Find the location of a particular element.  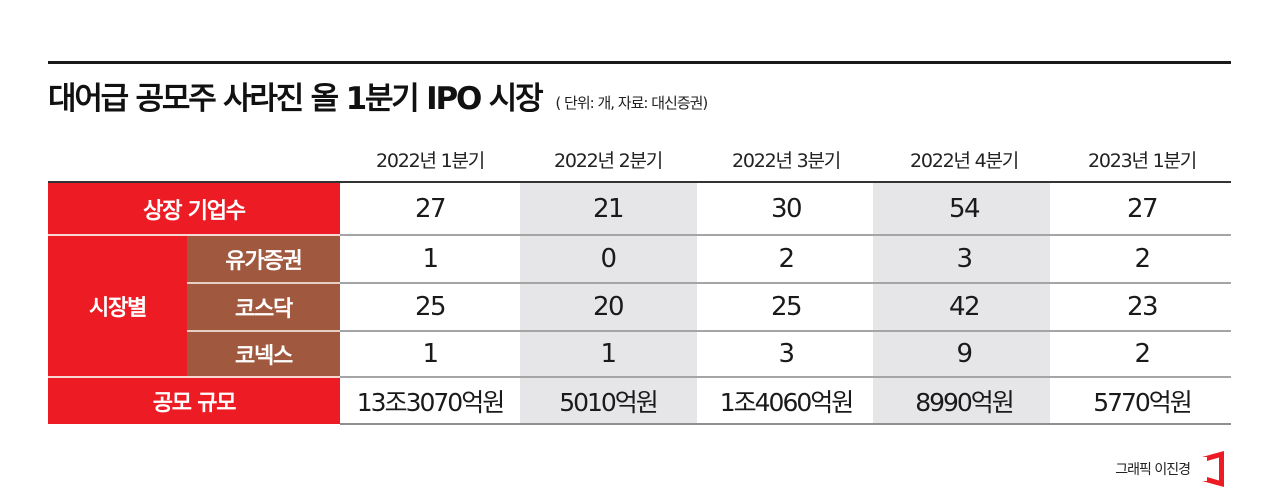

table-cell: 5770억원 is located at coordinates (1143, 402).